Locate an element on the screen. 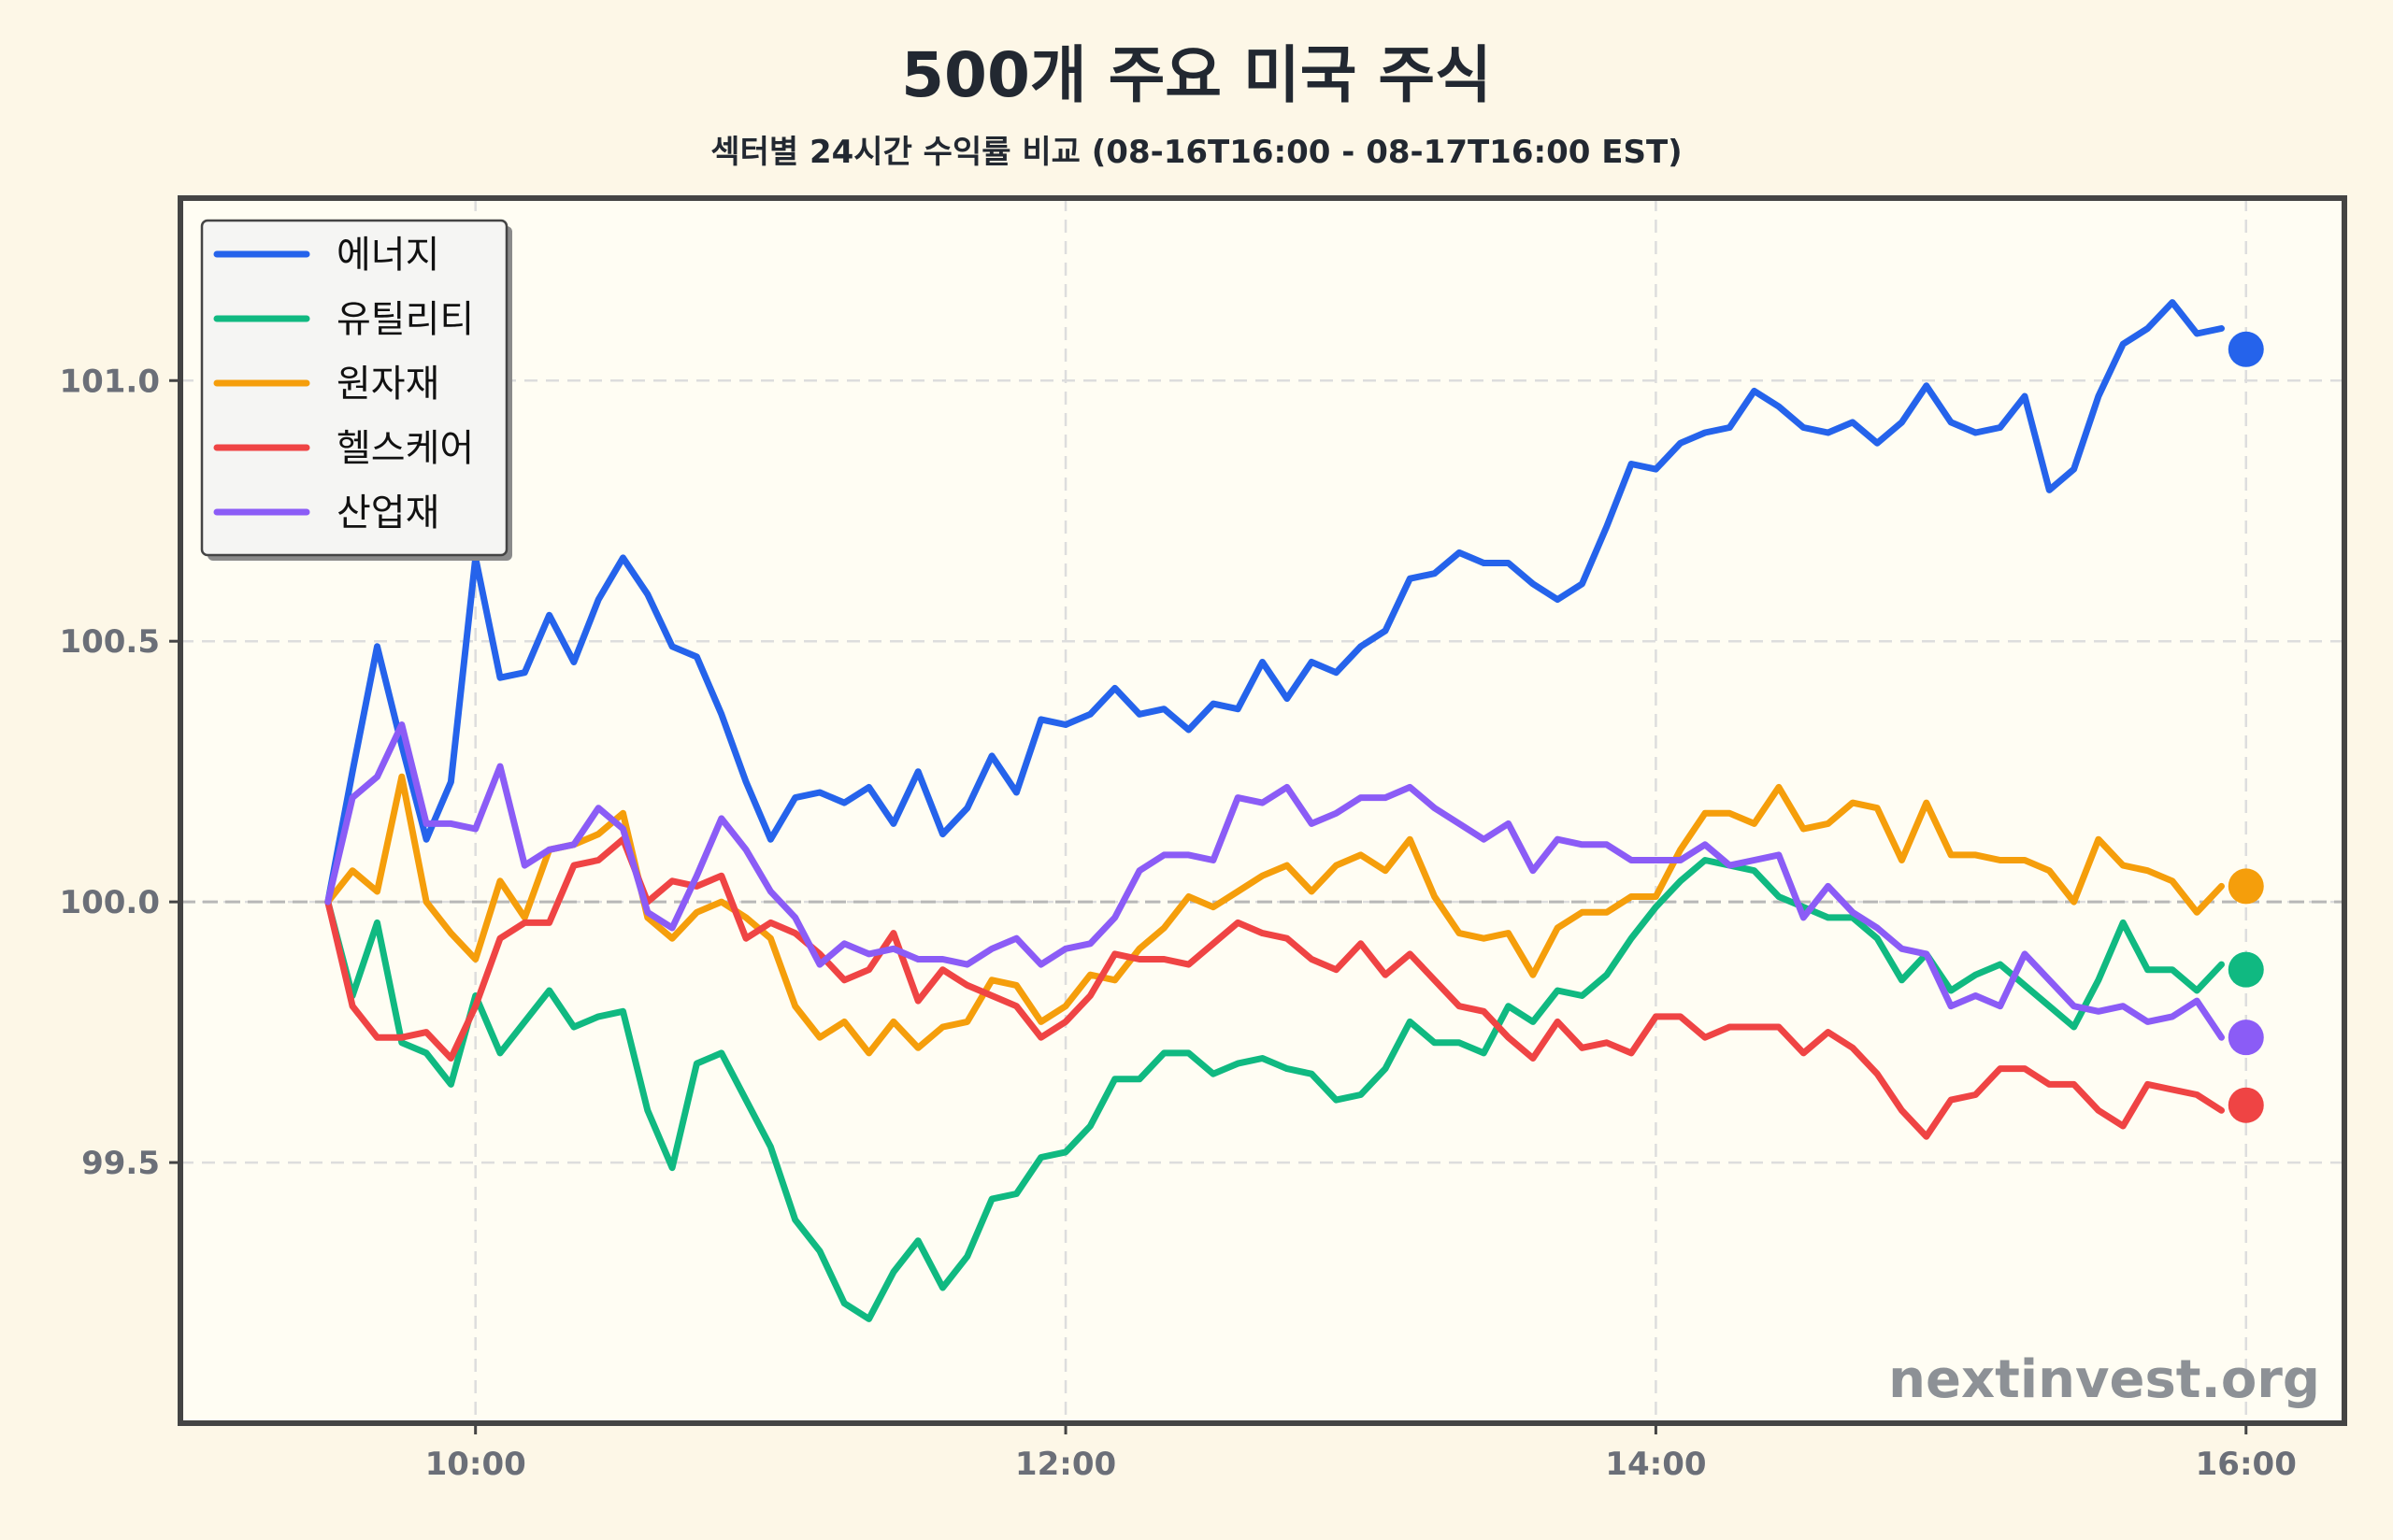  y-tick-label: 99.5 is located at coordinates (121, 1163).